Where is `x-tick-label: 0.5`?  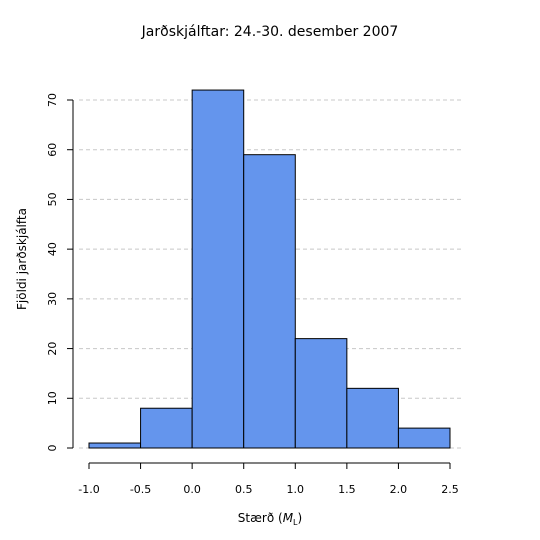
x-tick-label: 0.5 is located at coordinates (244, 489).